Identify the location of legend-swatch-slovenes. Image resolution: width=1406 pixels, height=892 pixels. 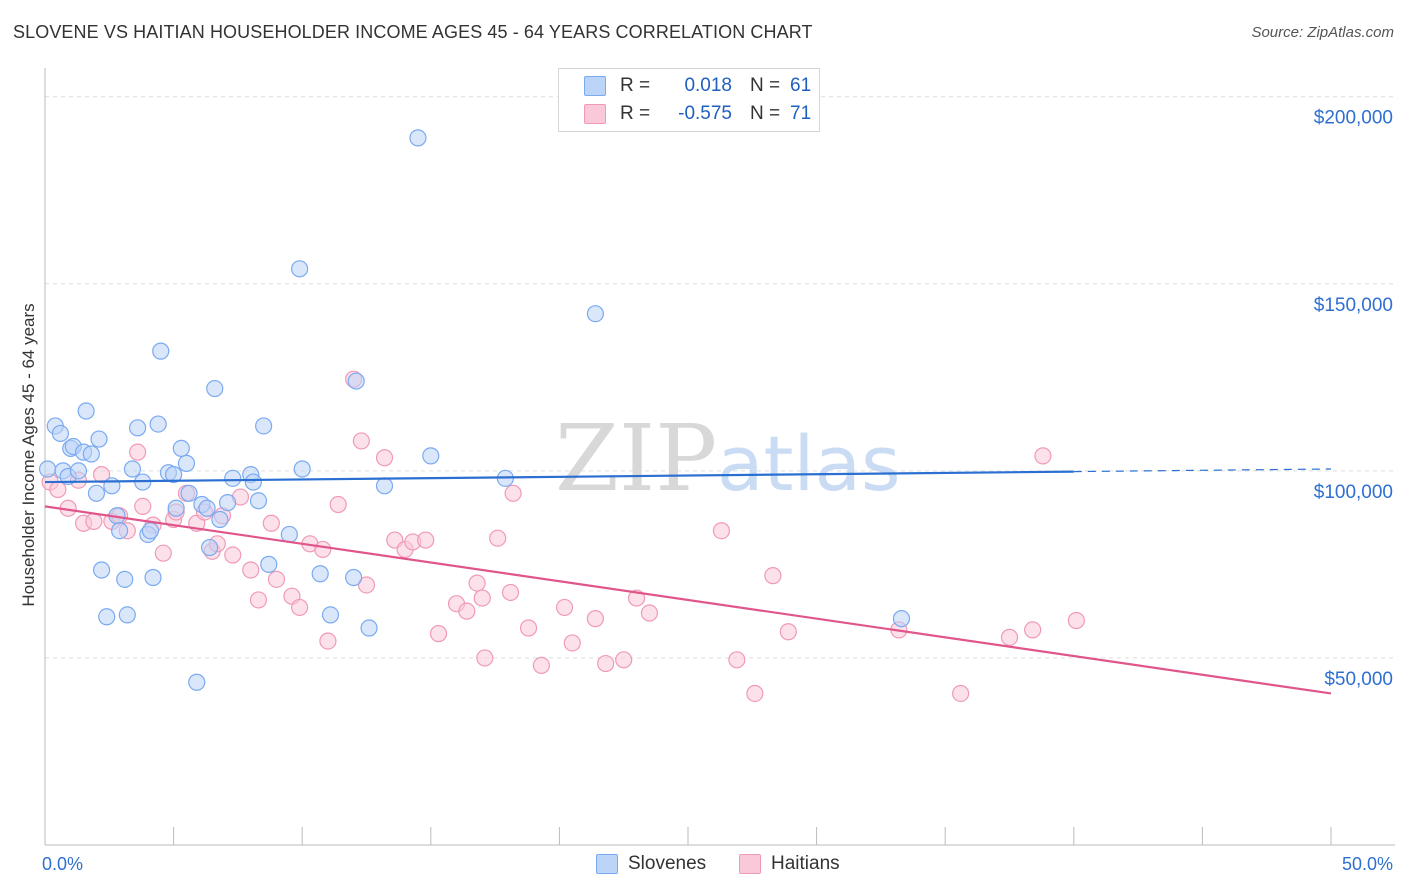
(595, 86).